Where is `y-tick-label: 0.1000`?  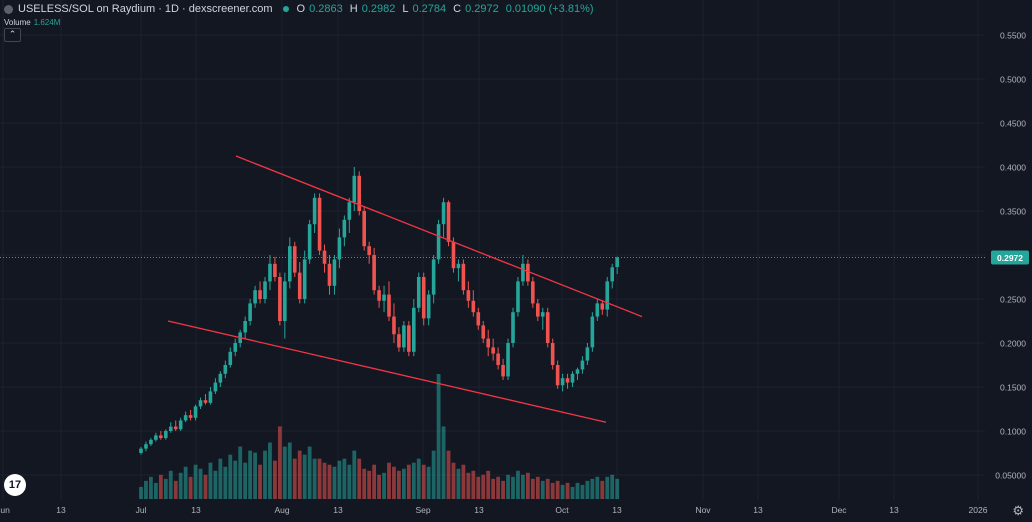
y-tick-label: 0.1000 is located at coordinates (1013, 432).